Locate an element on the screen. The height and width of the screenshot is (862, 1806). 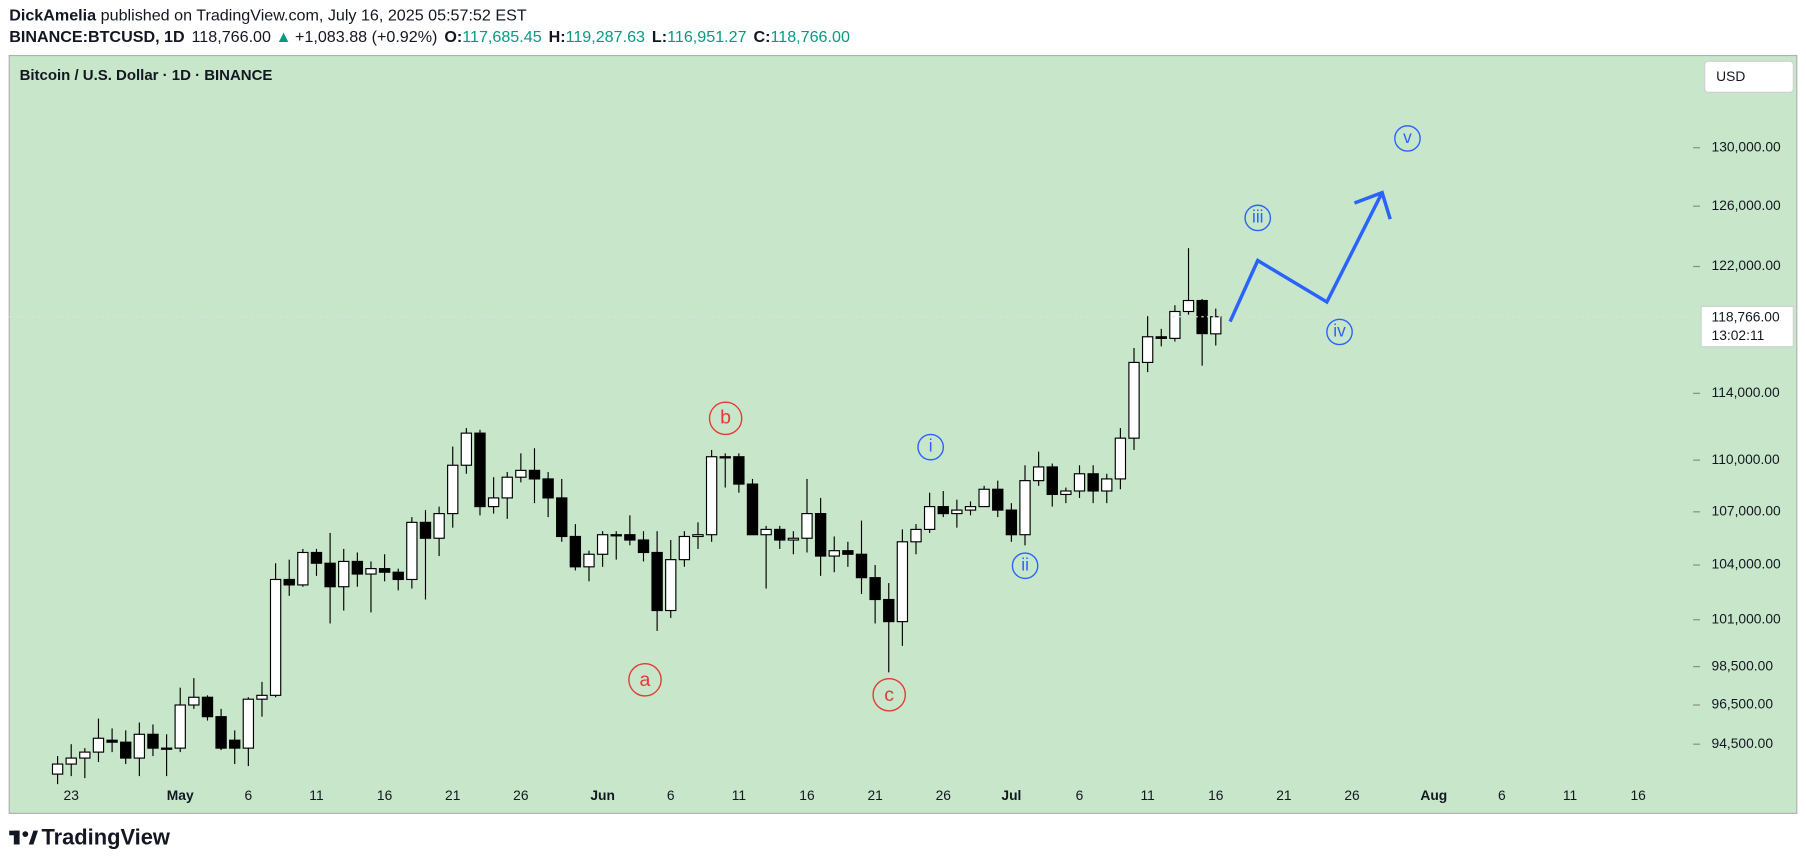
wave-text: i is located at coordinates (931, 446).